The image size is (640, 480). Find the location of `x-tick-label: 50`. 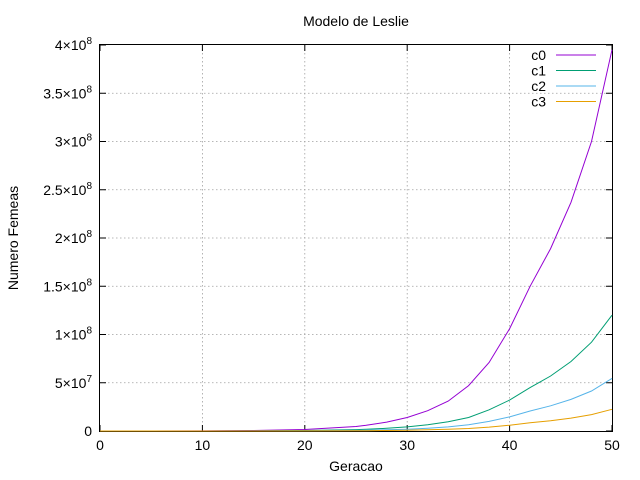

x-tick-label: 50 is located at coordinates (612, 445).